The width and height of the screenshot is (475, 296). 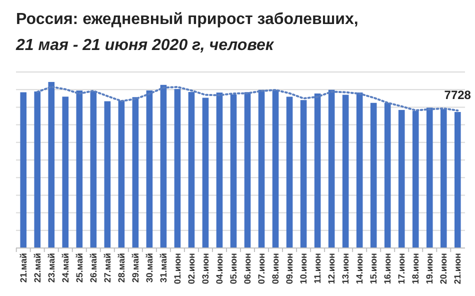 I want to click on x-tick-label: 17.июн, so click(x=401, y=268).